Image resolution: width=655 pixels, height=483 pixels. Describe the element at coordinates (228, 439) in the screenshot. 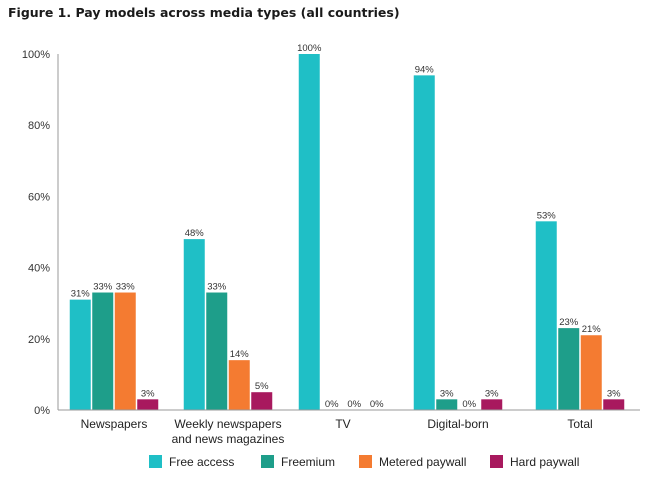

I see `x-category-label: and news magazines` at that location.